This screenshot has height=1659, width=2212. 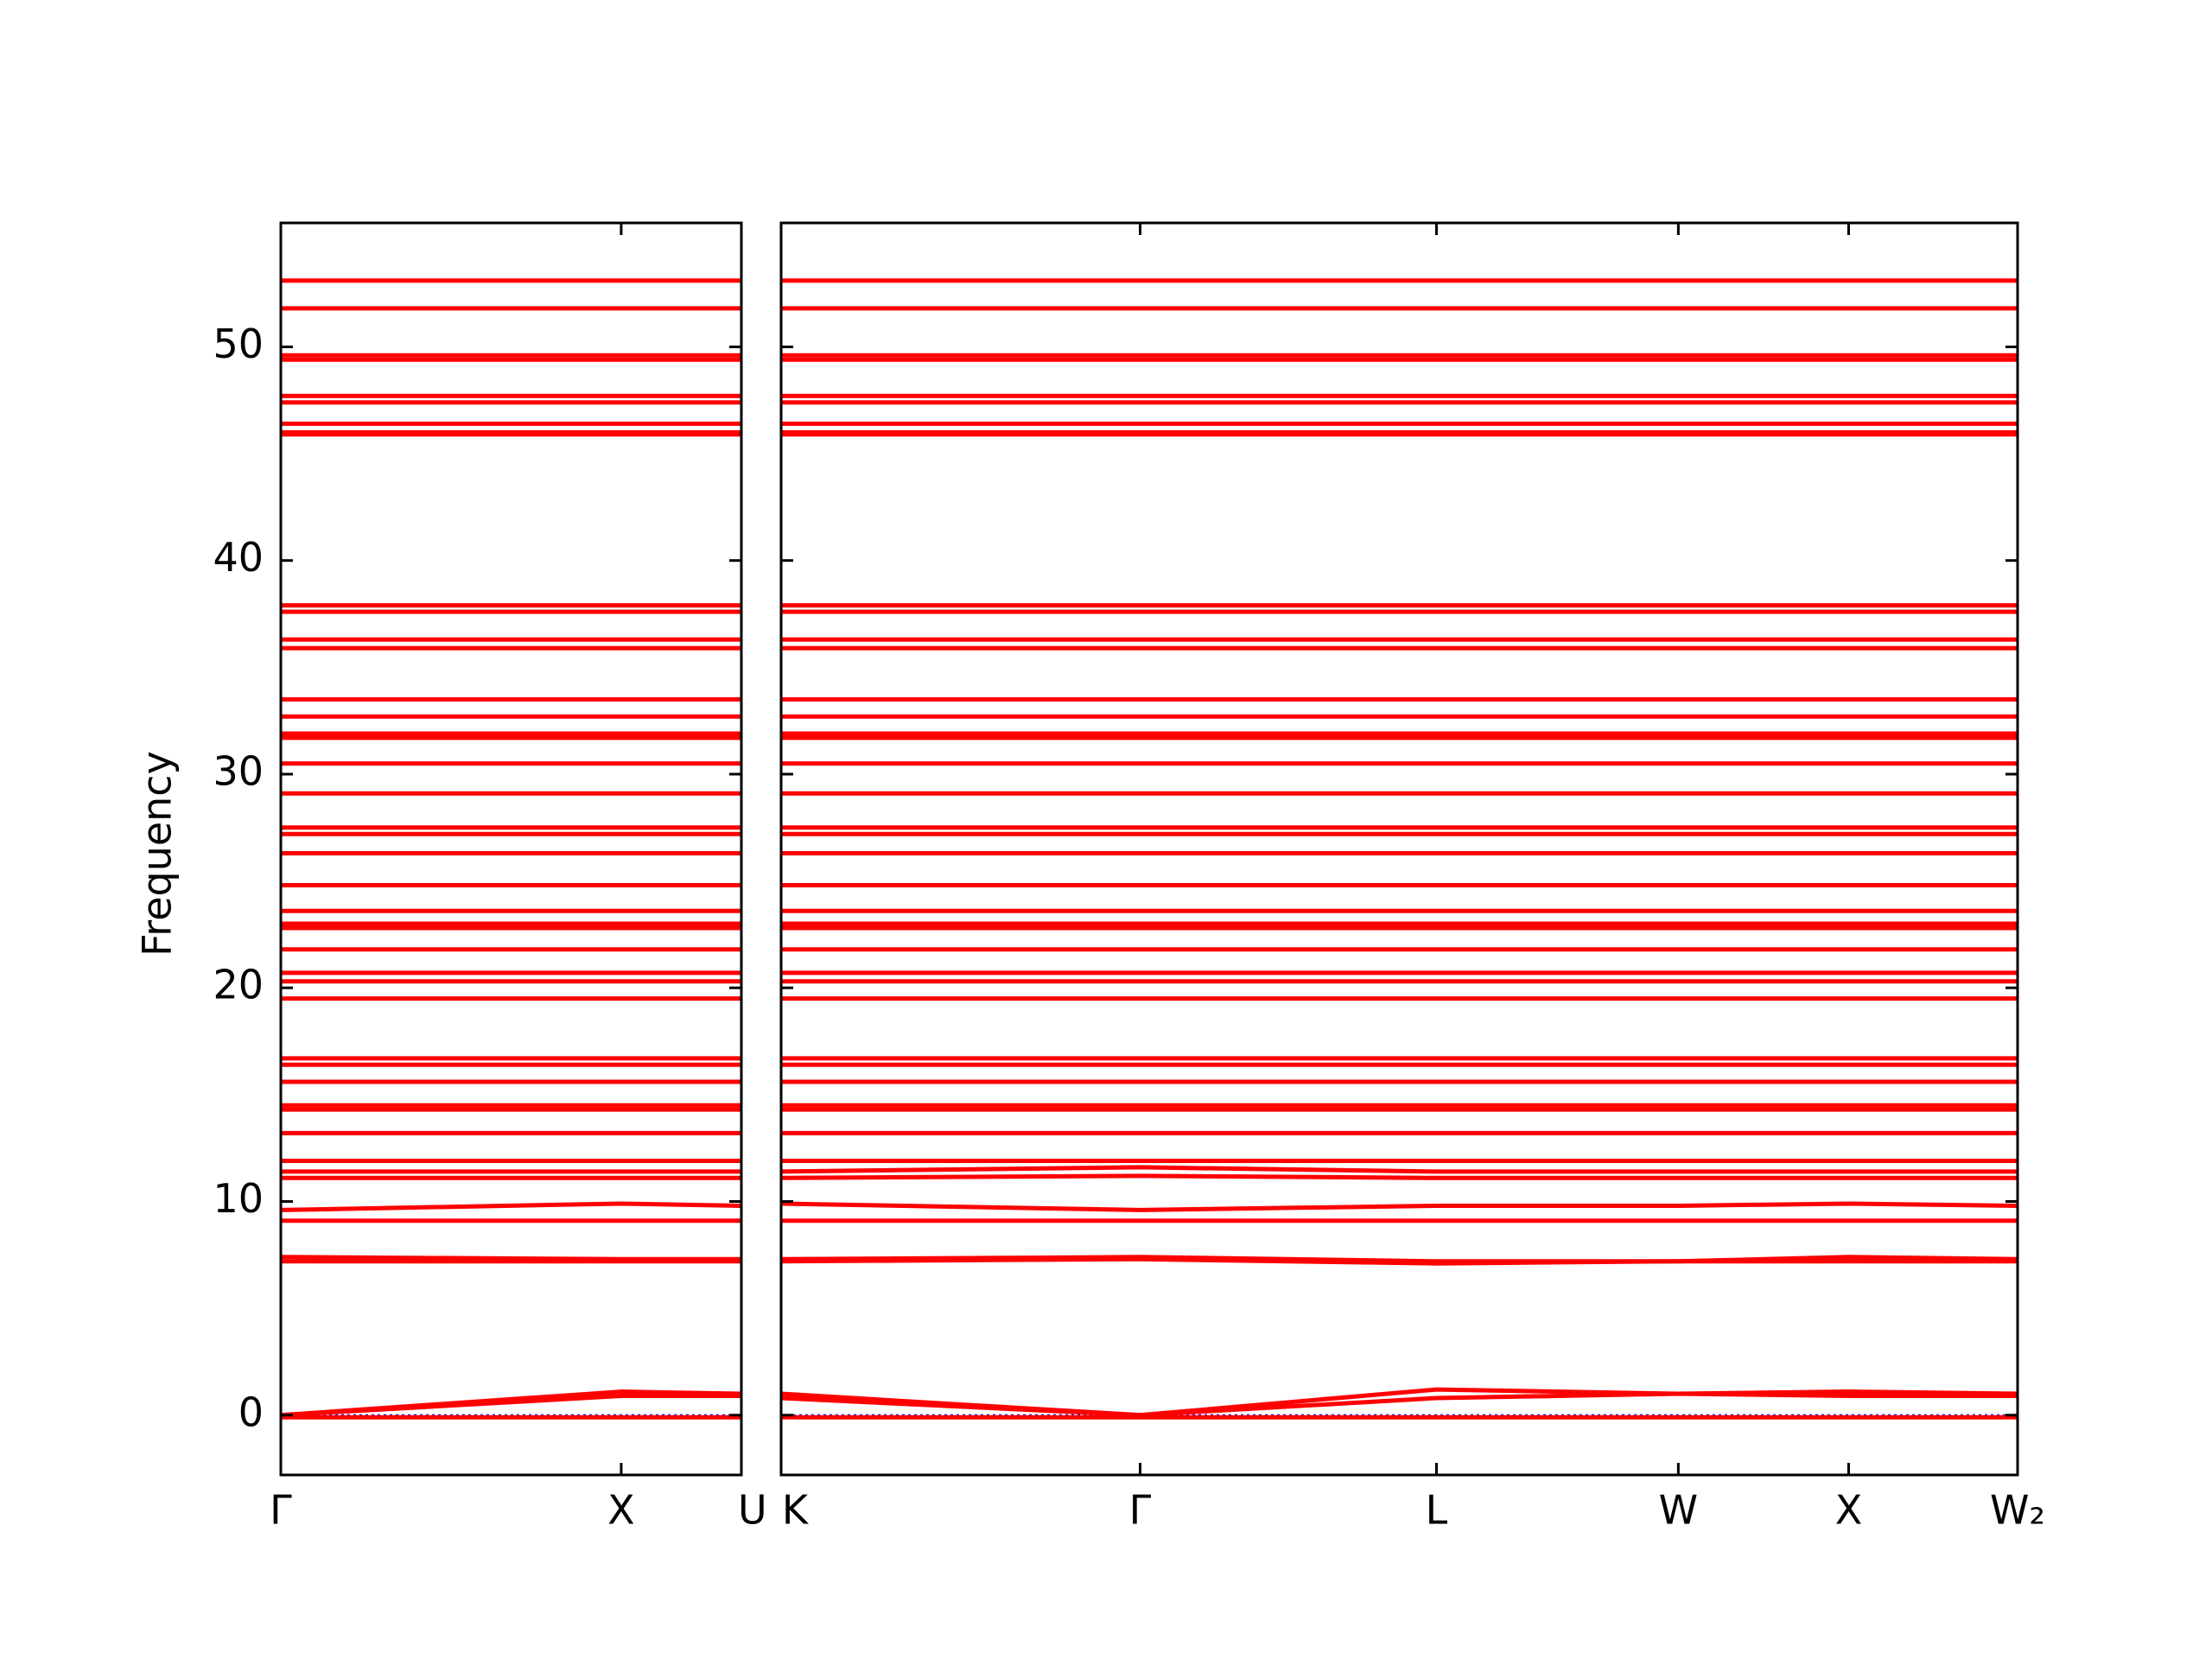 What do you see at coordinates (157, 854) in the screenshot?
I see `y-axis-label: Frequency` at bounding box center [157, 854].